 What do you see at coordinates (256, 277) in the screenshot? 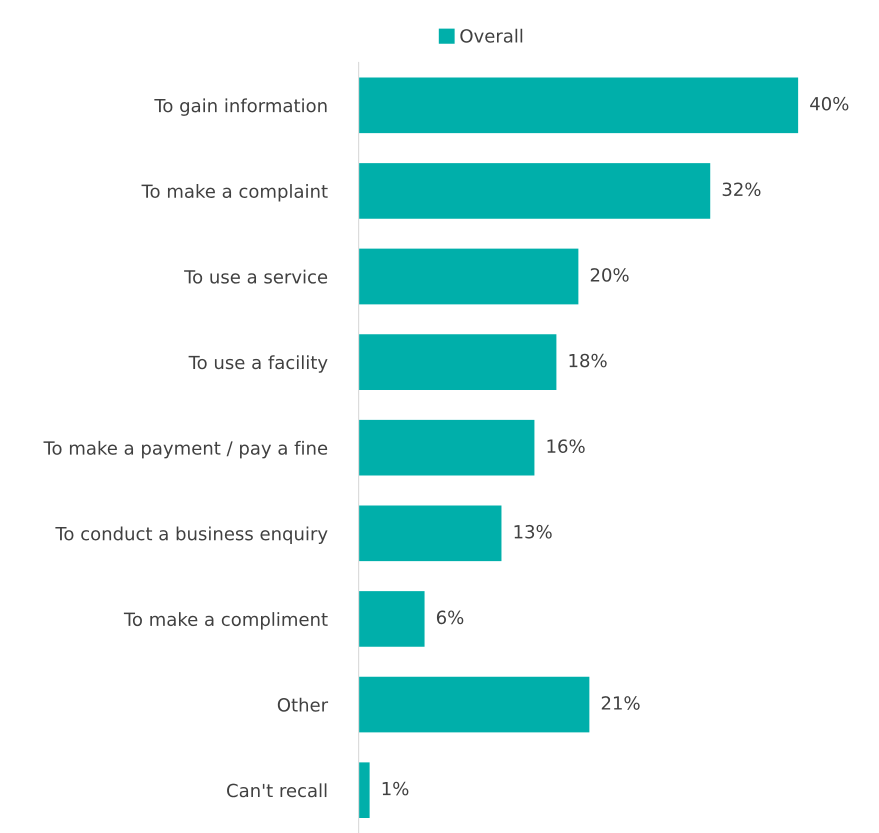
I see `y-tick-label: To use a service` at bounding box center [256, 277].